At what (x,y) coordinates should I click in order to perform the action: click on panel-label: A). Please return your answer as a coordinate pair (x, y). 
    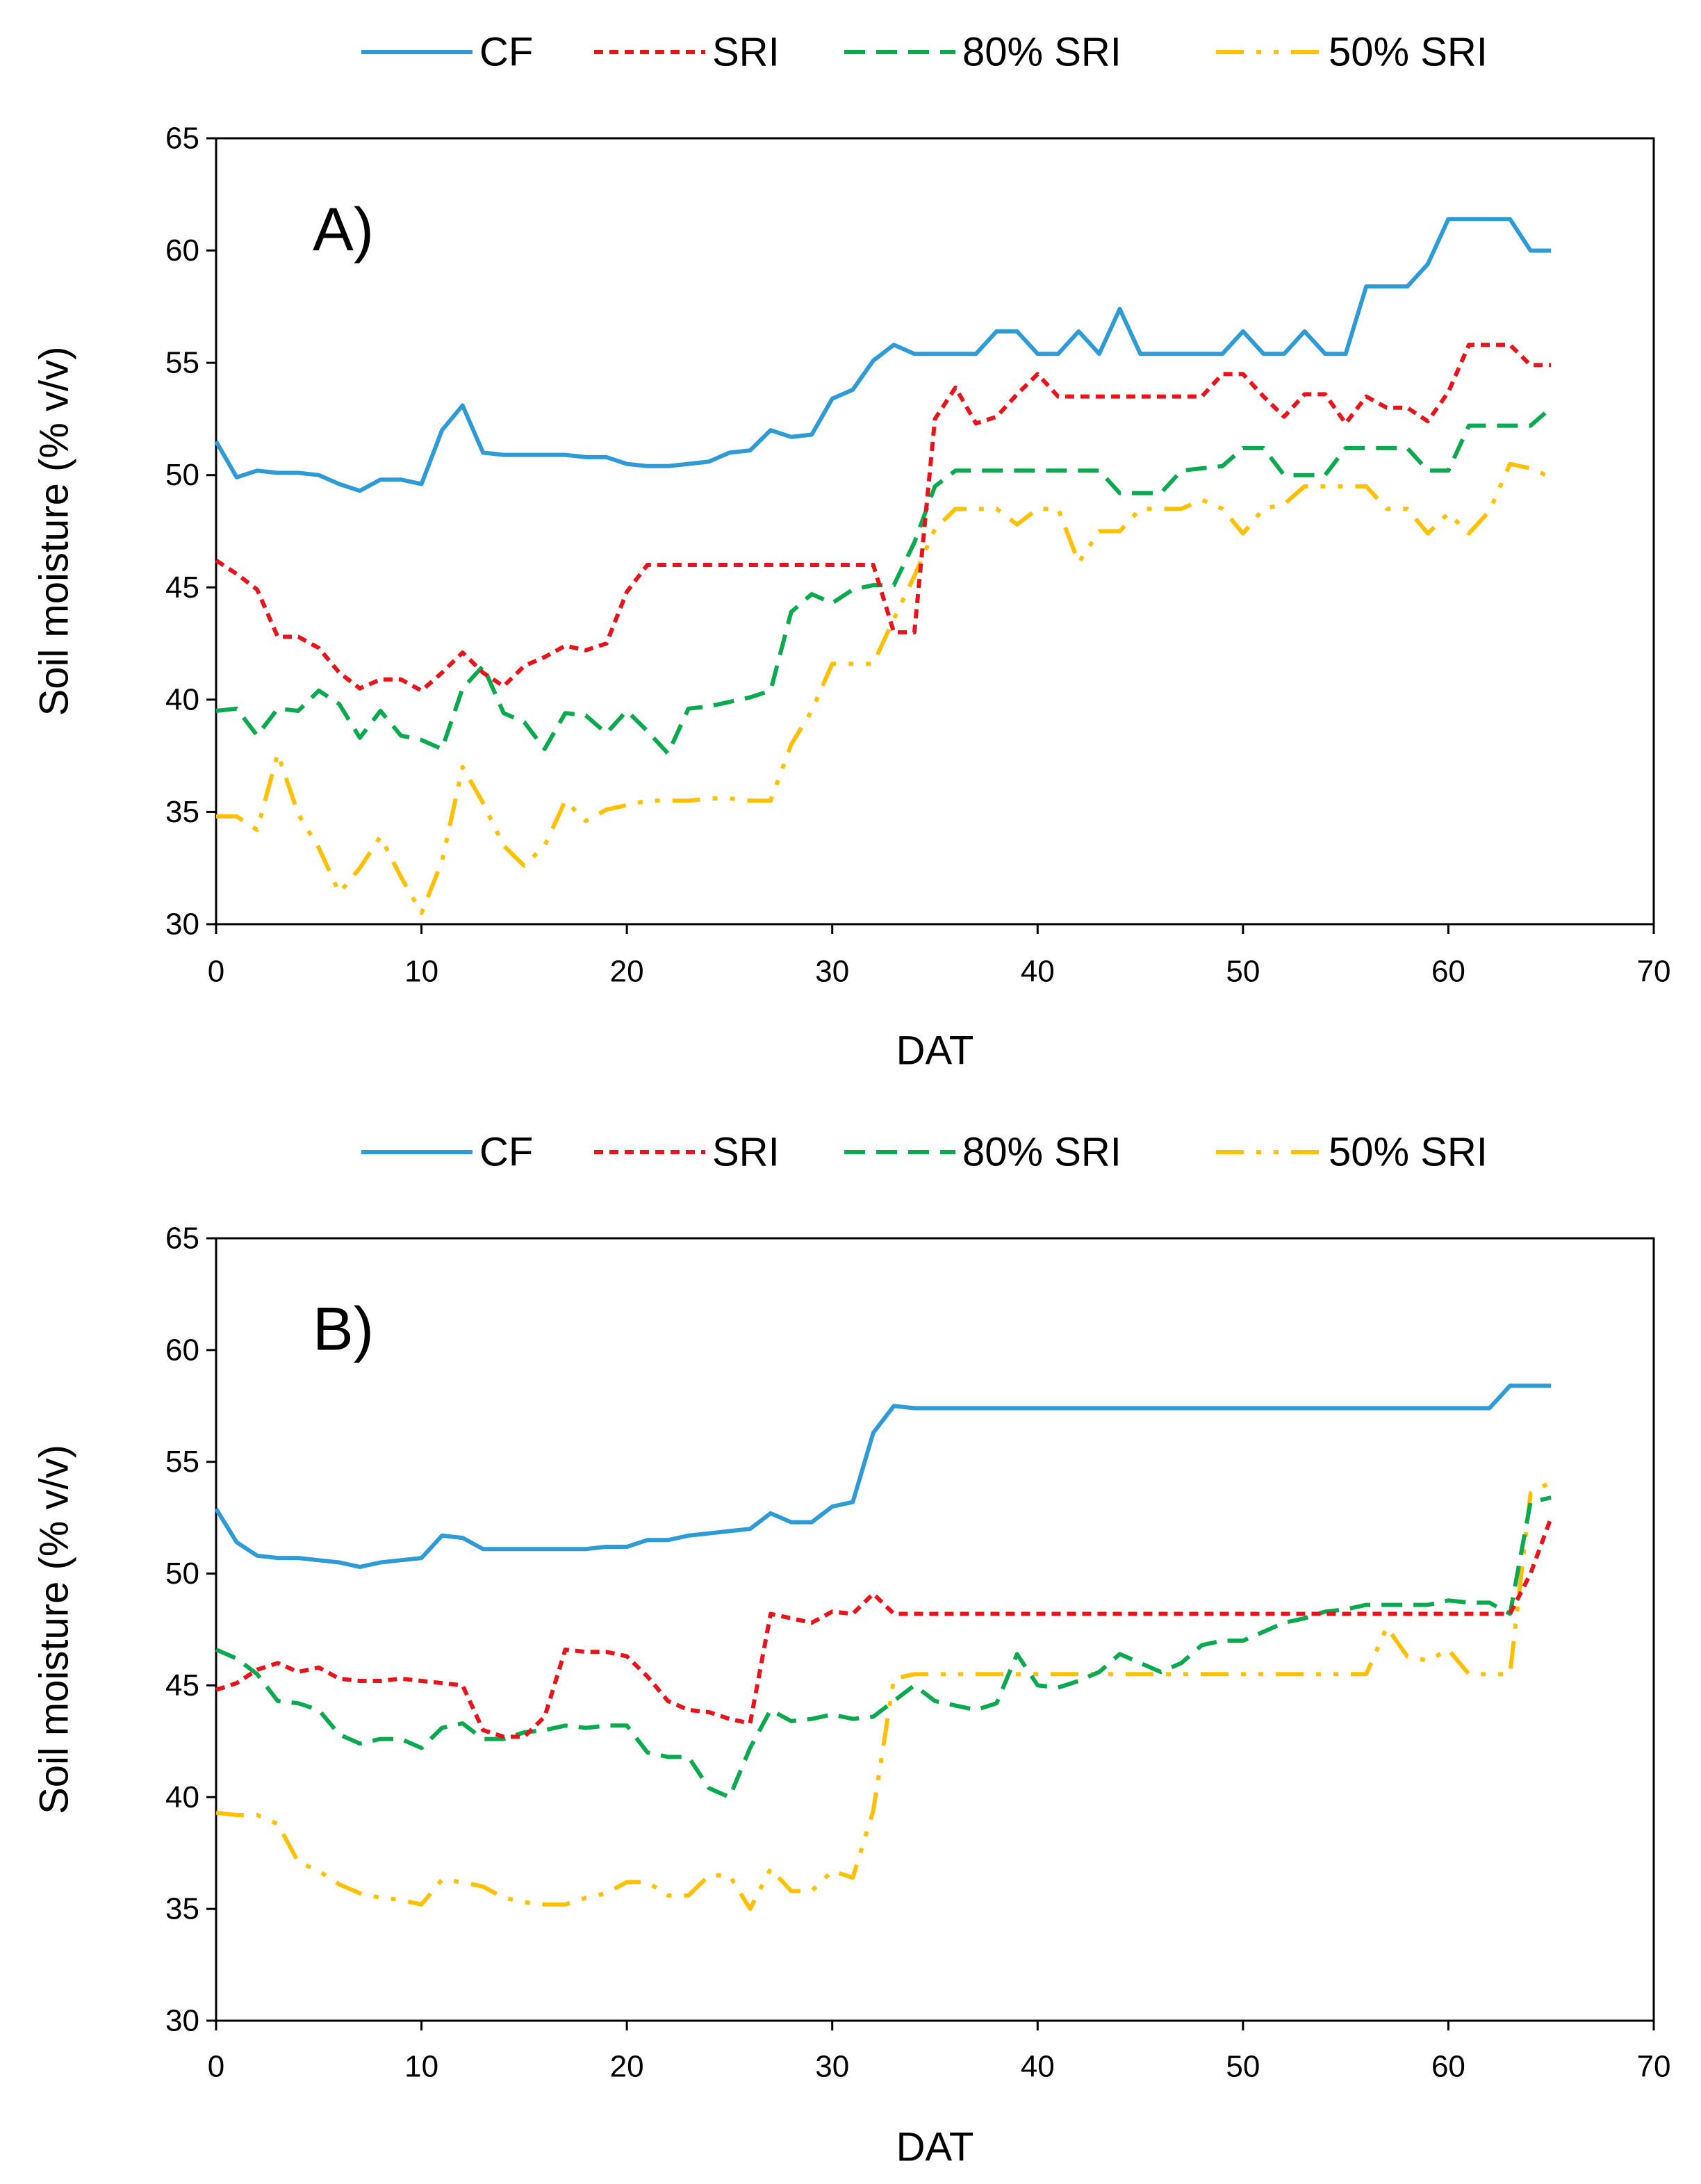
    Looking at the image, I should click on (343, 229).